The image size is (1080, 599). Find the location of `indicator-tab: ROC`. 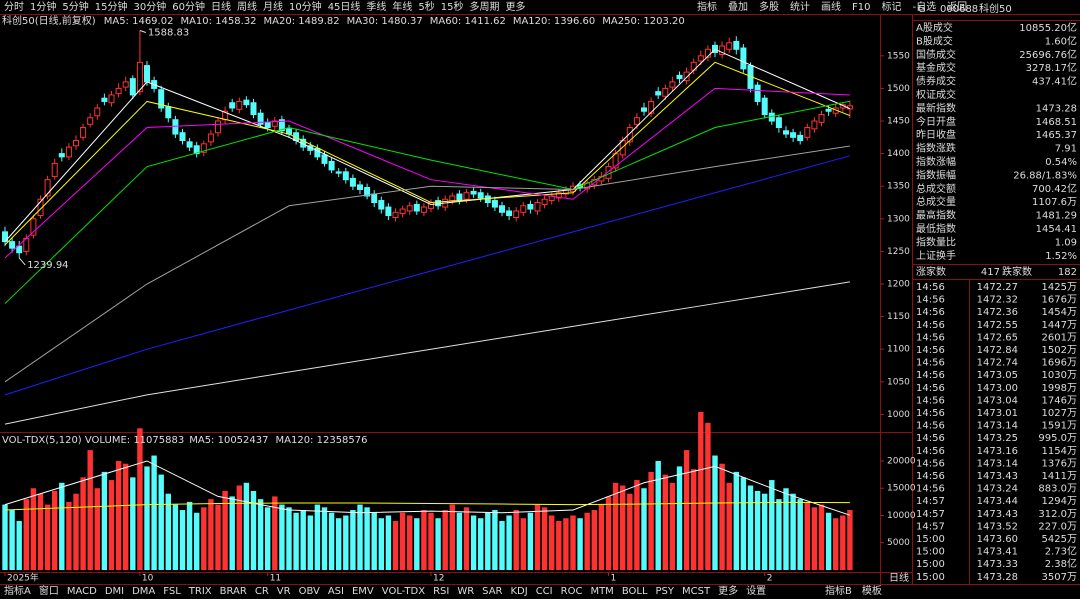

indicator-tab: ROC is located at coordinates (572, 591).